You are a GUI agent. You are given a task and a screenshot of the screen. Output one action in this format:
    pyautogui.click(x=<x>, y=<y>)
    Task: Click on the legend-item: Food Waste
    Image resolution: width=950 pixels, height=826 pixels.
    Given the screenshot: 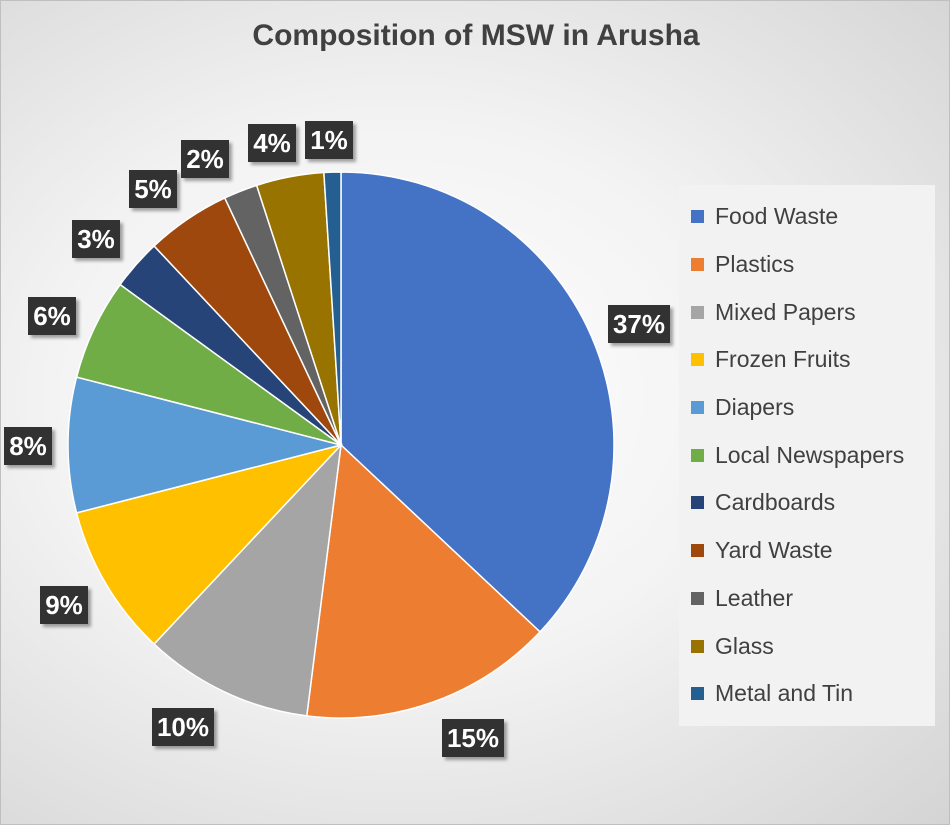 What is the action you would take?
    pyautogui.click(x=808, y=217)
    